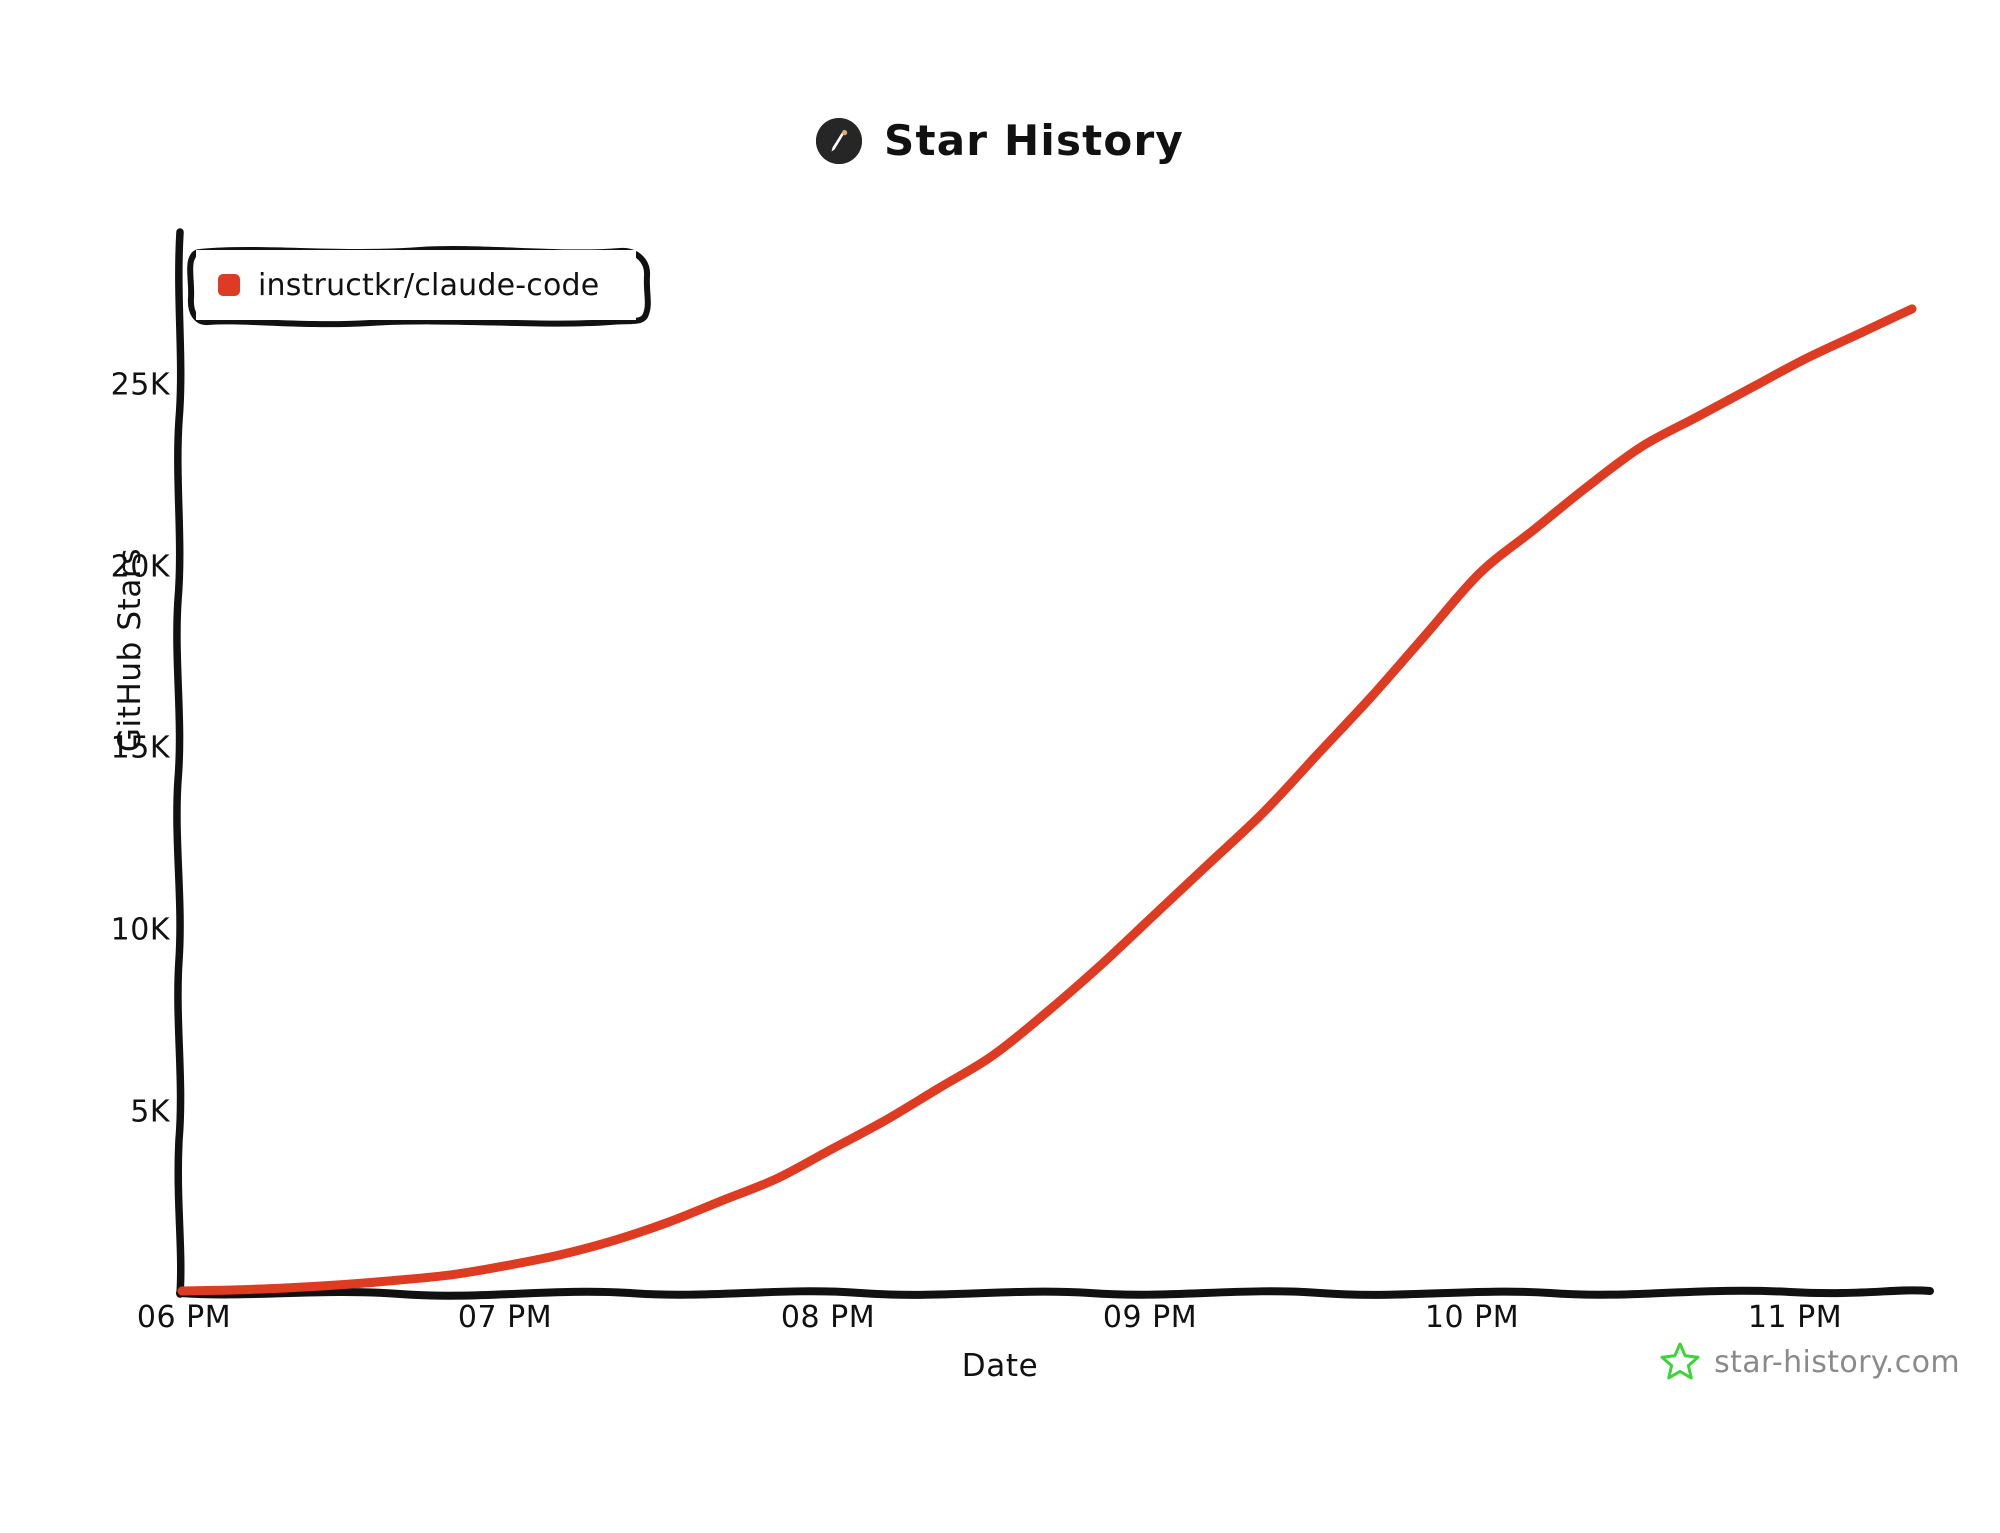  What do you see at coordinates (1034, 140) in the screenshot?
I see `page-title: Star History` at bounding box center [1034, 140].